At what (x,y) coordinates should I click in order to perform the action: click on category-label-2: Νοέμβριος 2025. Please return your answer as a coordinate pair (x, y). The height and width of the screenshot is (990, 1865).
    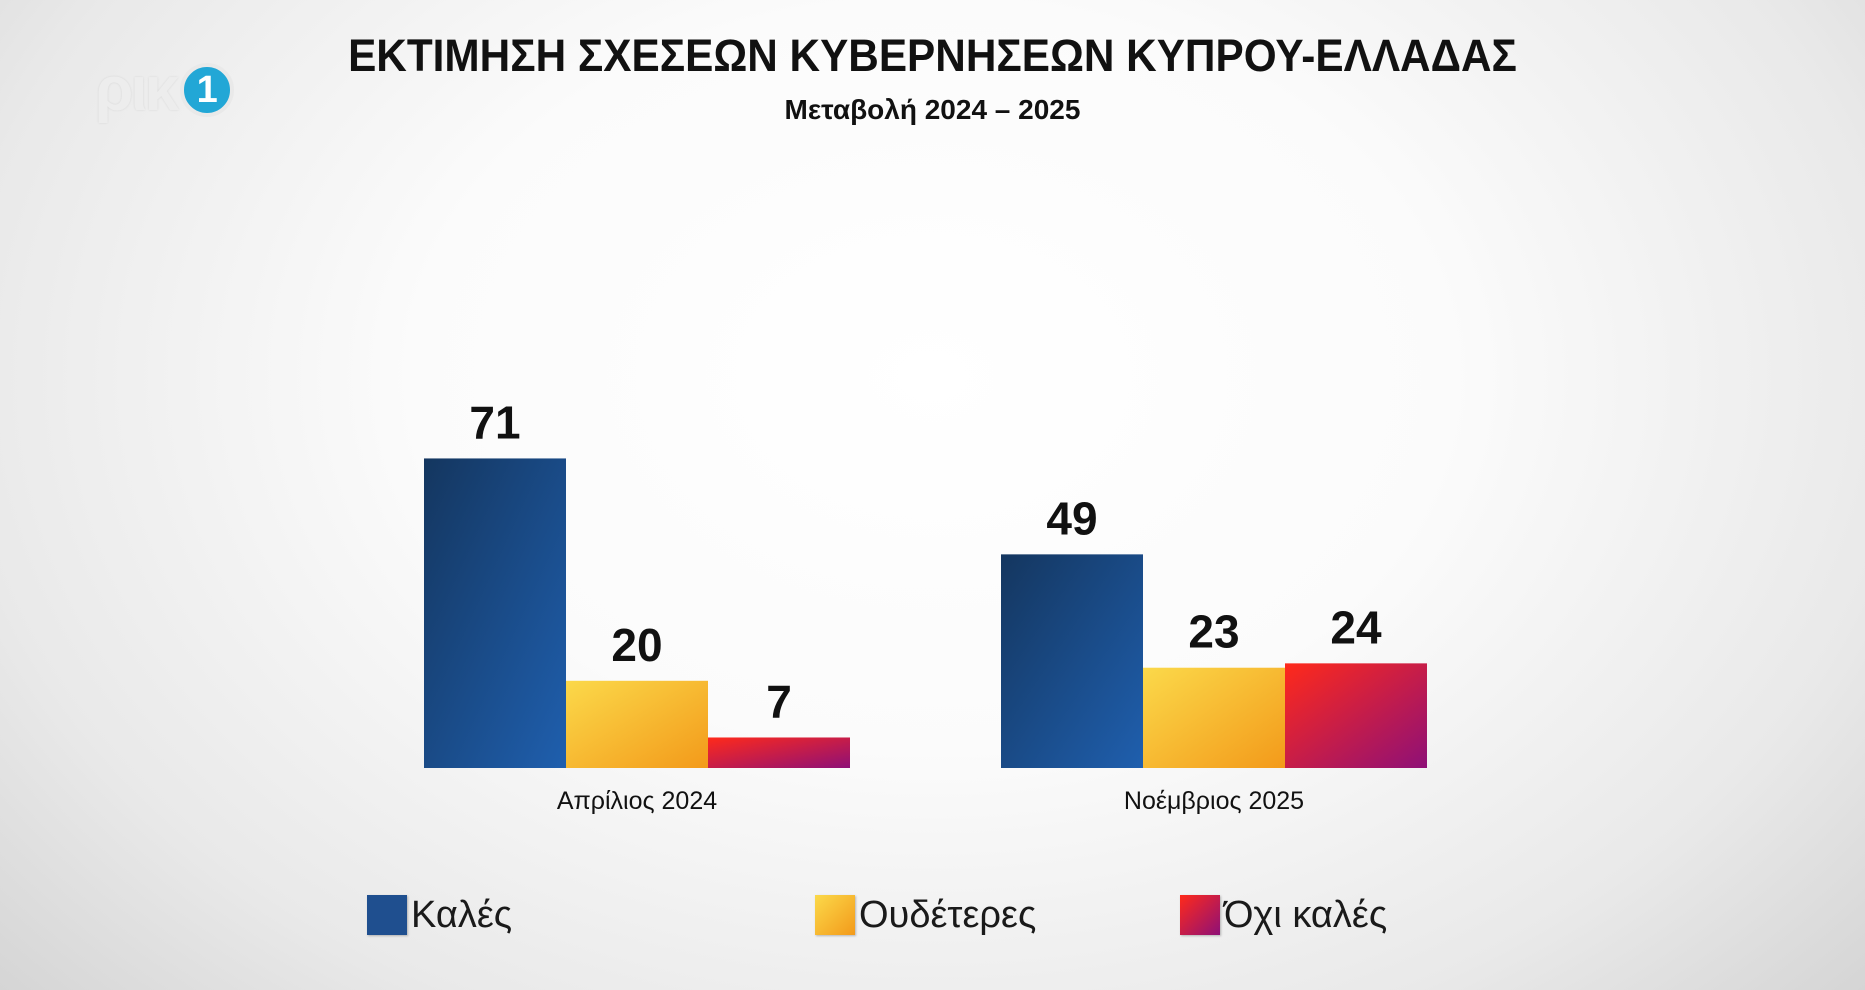
    Looking at the image, I should click on (1214, 801).